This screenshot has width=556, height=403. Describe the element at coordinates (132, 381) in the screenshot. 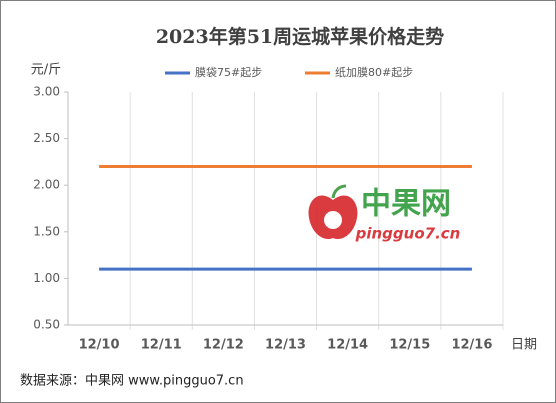

I see `source-note: 数据来源：中果网 www.pingguo7.cn` at that location.